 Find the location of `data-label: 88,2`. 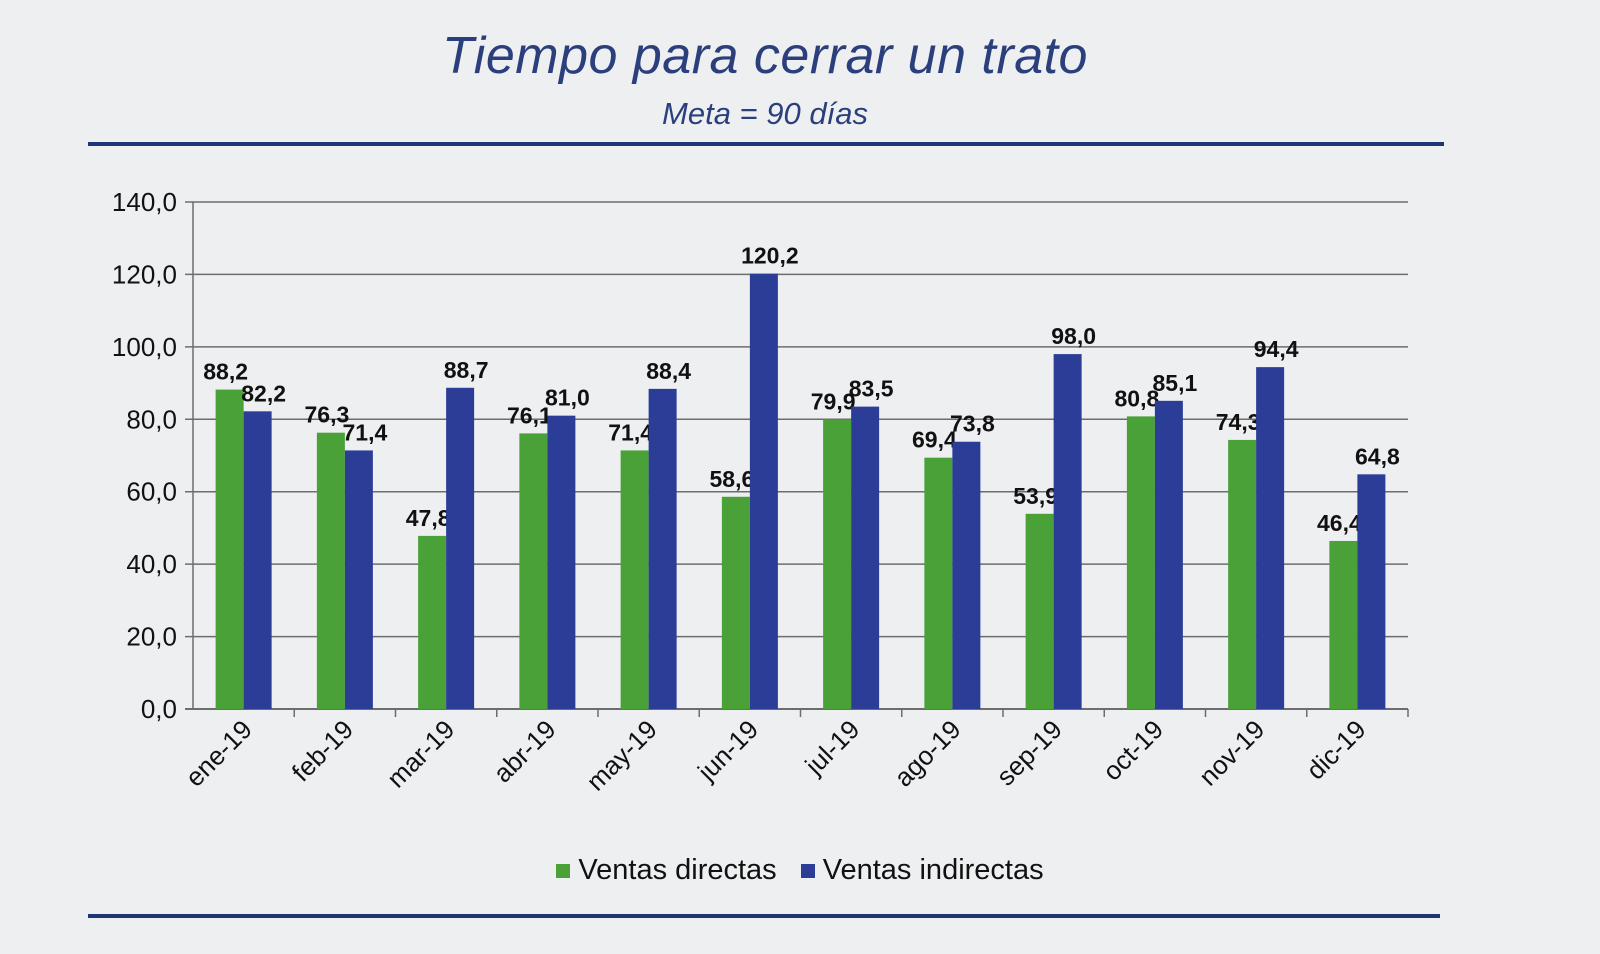

data-label: 88,2 is located at coordinates (225, 372).